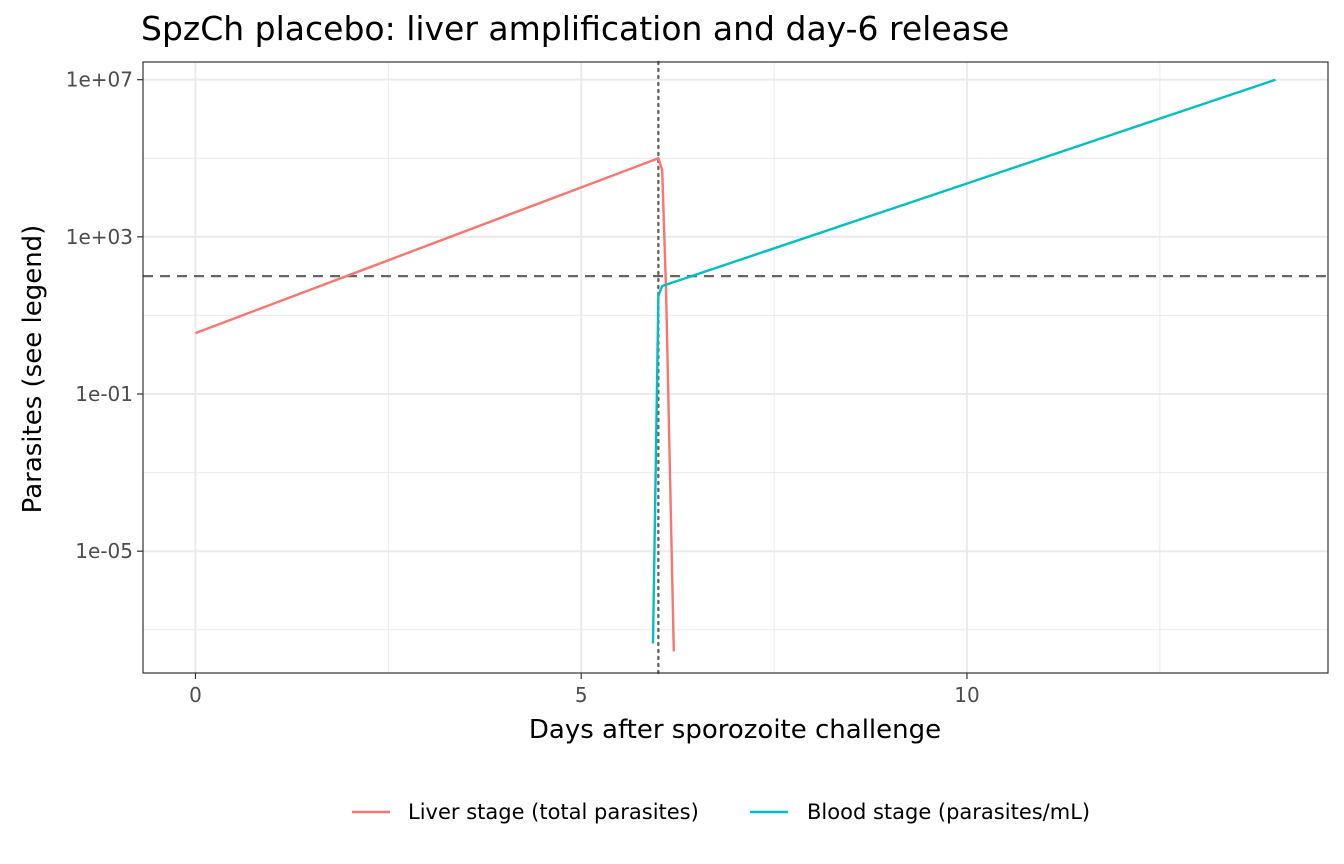 Image resolution: width=1344 pixels, height=864 pixels. I want to click on y-tick-label: 1e+07, so click(99, 80).